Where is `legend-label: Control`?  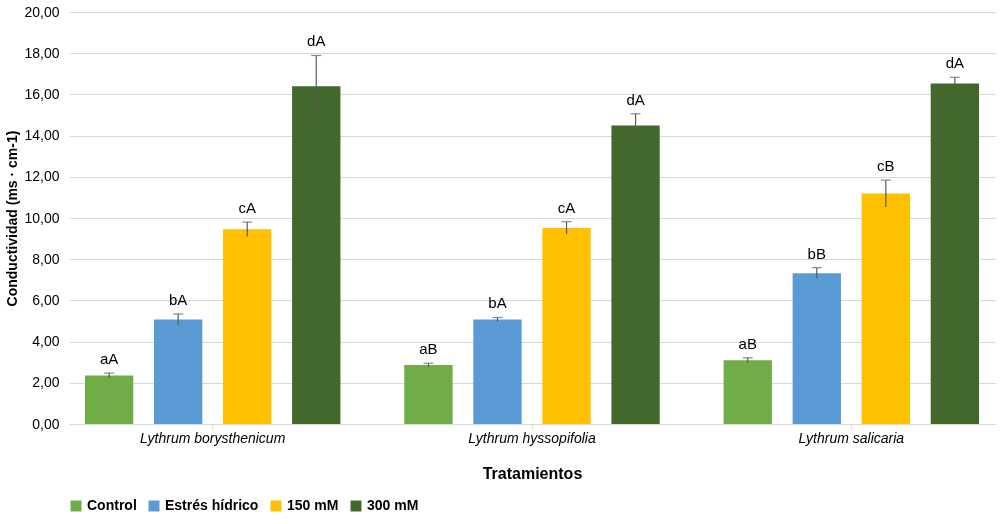 legend-label: Control is located at coordinates (112, 505).